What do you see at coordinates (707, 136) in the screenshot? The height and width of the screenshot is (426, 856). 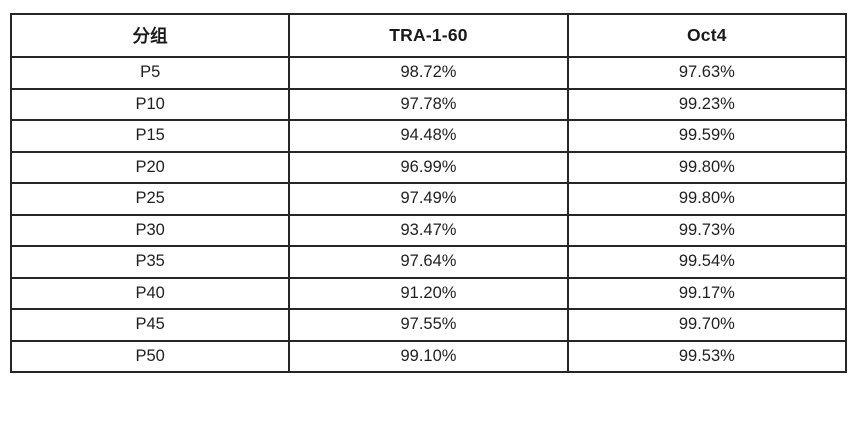 I see `cell-oct4: 99.59%` at bounding box center [707, 136].